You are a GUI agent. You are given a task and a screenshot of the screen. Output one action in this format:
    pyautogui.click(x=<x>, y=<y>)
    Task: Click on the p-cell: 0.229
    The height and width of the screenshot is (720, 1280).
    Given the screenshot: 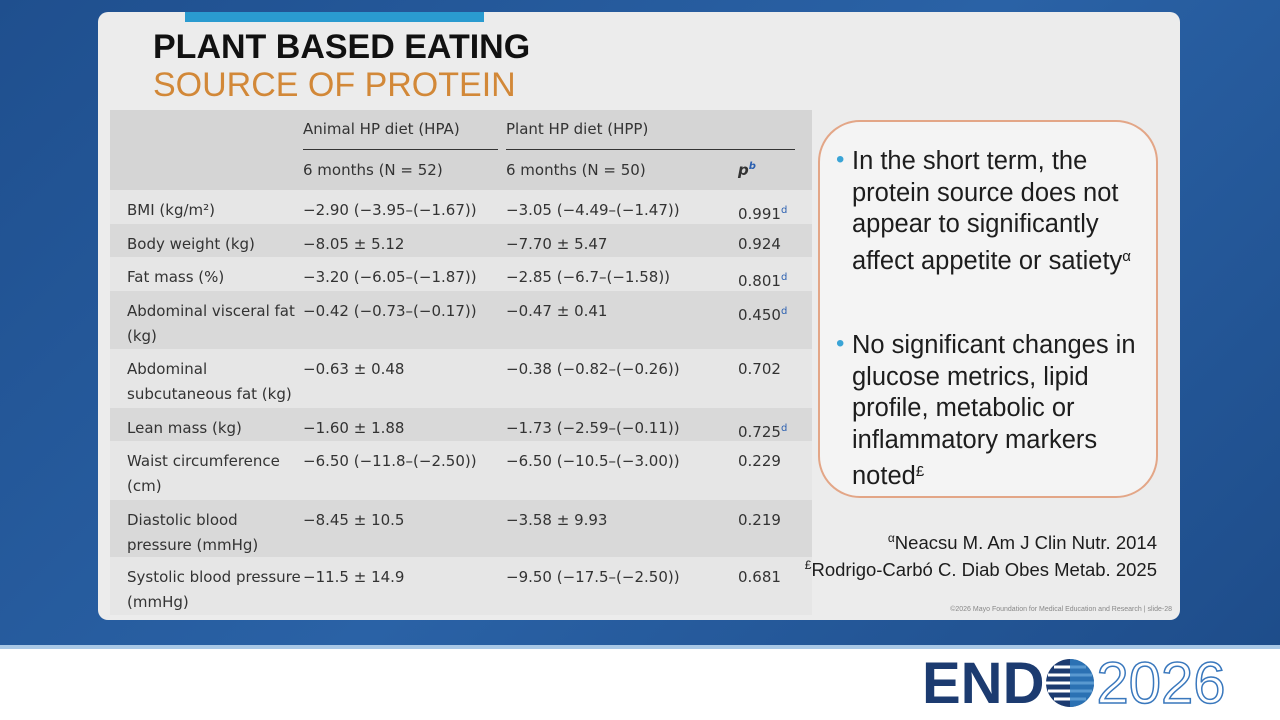 What is the action you would take?
    pyautogui.click(x=773, y=470)
    